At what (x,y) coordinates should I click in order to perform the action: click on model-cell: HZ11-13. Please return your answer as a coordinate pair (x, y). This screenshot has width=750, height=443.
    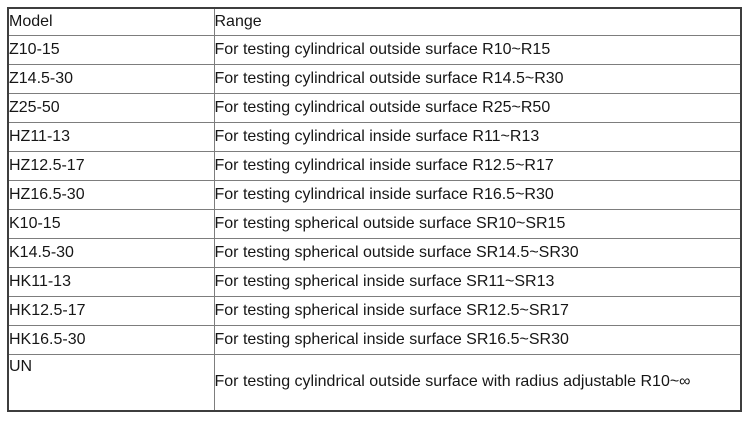
    Looking at the image, I should click on (111, 136).